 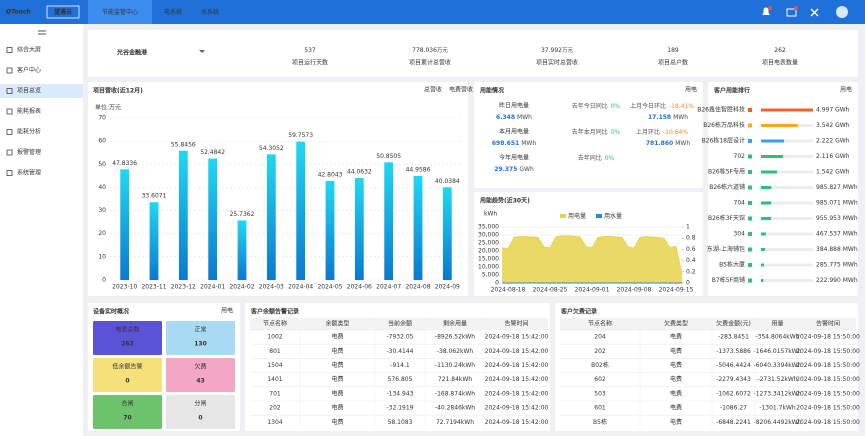 I want to click on table-cell: -1273.3412kWh, so click(x=778, y=393).